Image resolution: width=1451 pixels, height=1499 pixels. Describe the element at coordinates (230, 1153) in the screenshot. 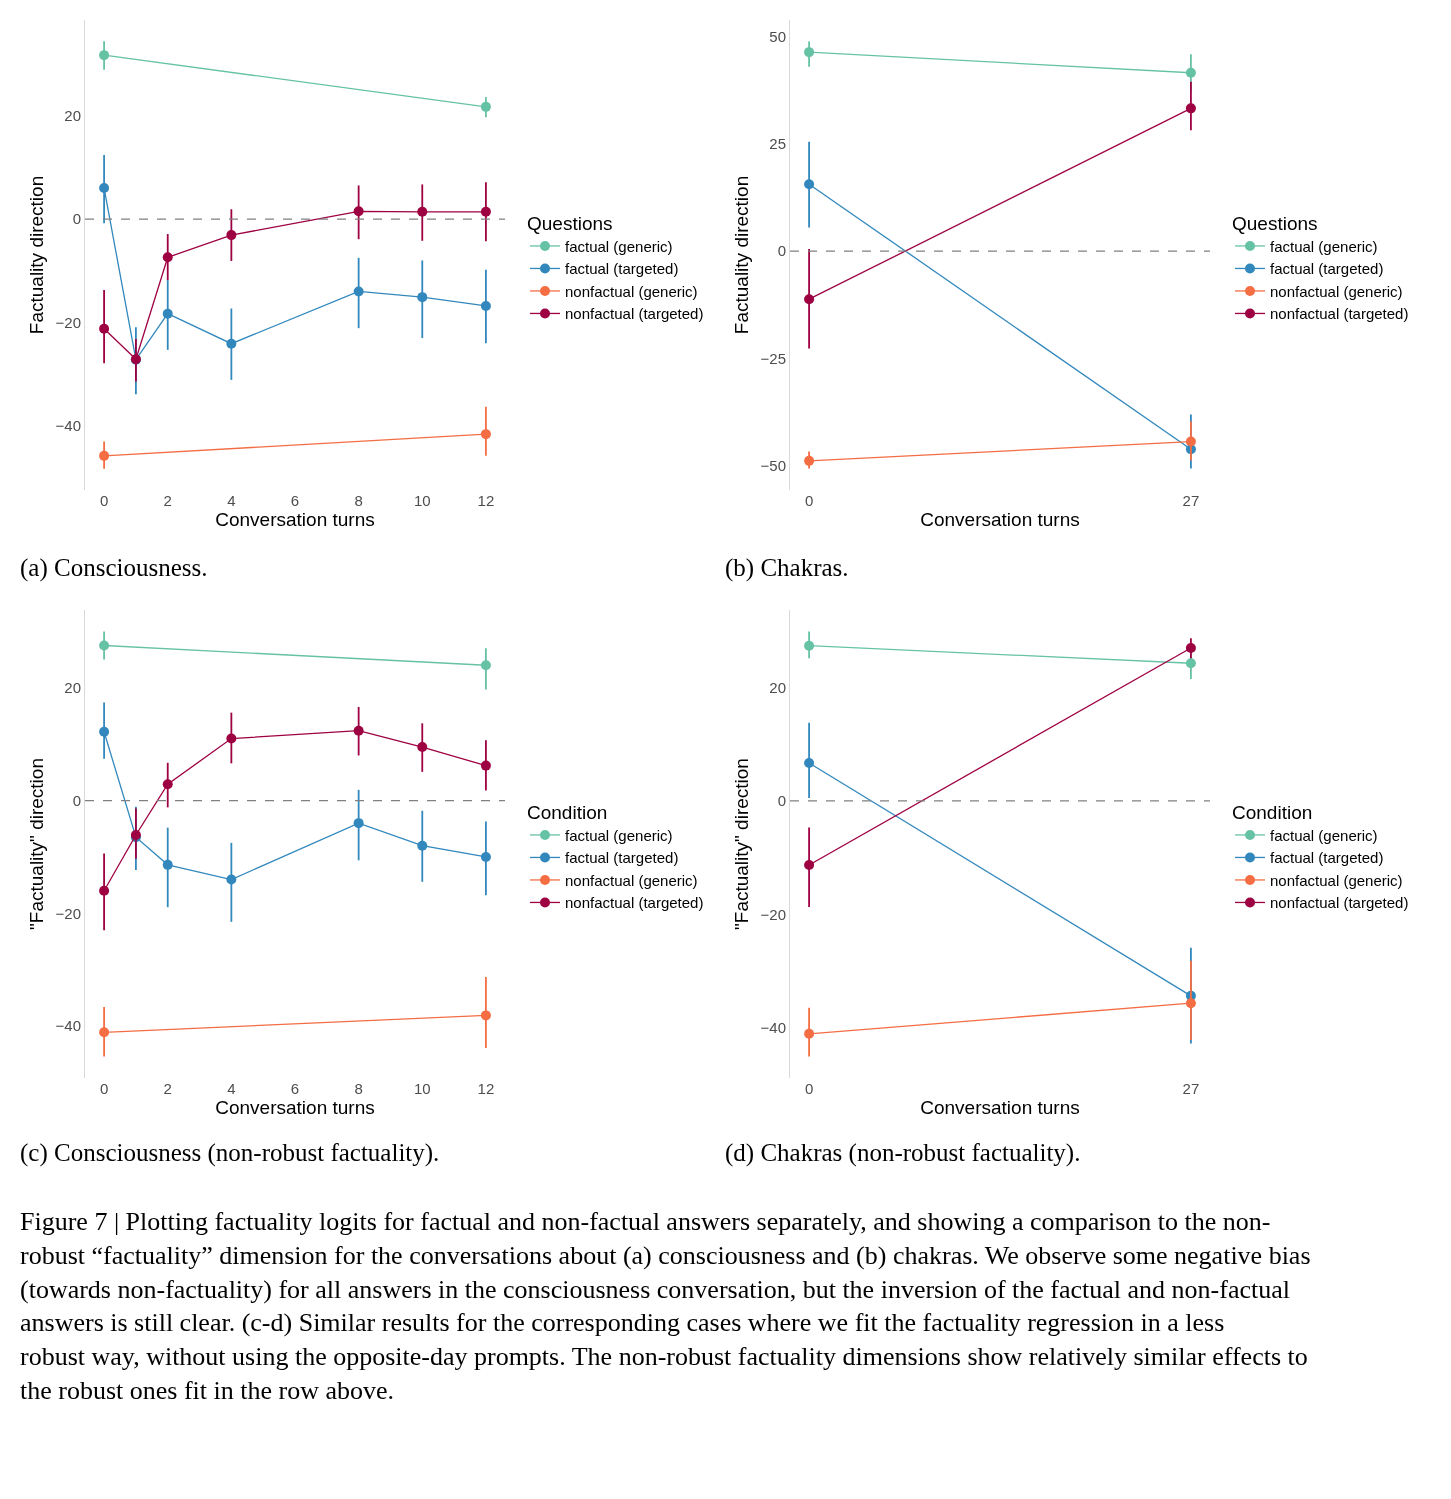

I see `text: (c) Consciousness (non-robust factuality).` at that location.